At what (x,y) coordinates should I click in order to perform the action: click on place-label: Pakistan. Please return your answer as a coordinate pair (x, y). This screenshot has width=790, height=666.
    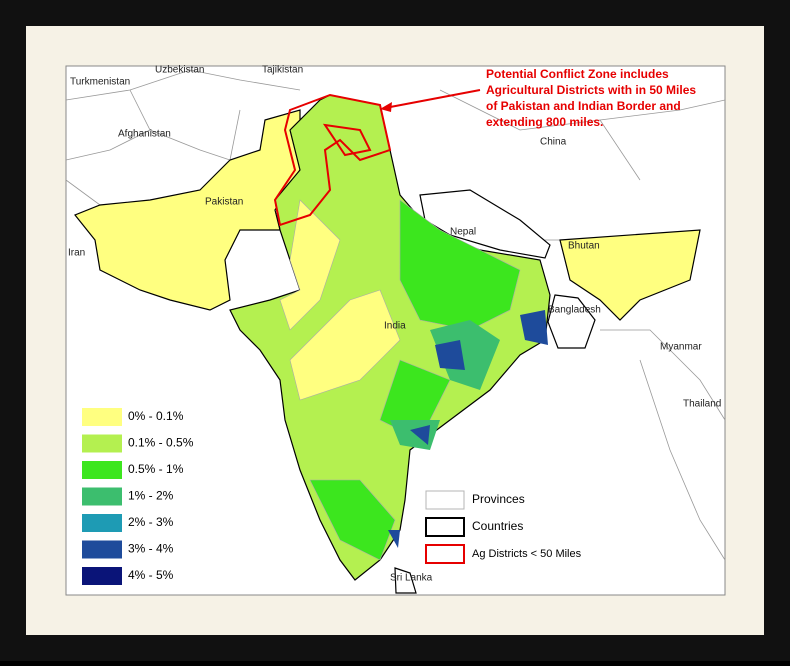
    Looking at the image, I should click on (224, 202).